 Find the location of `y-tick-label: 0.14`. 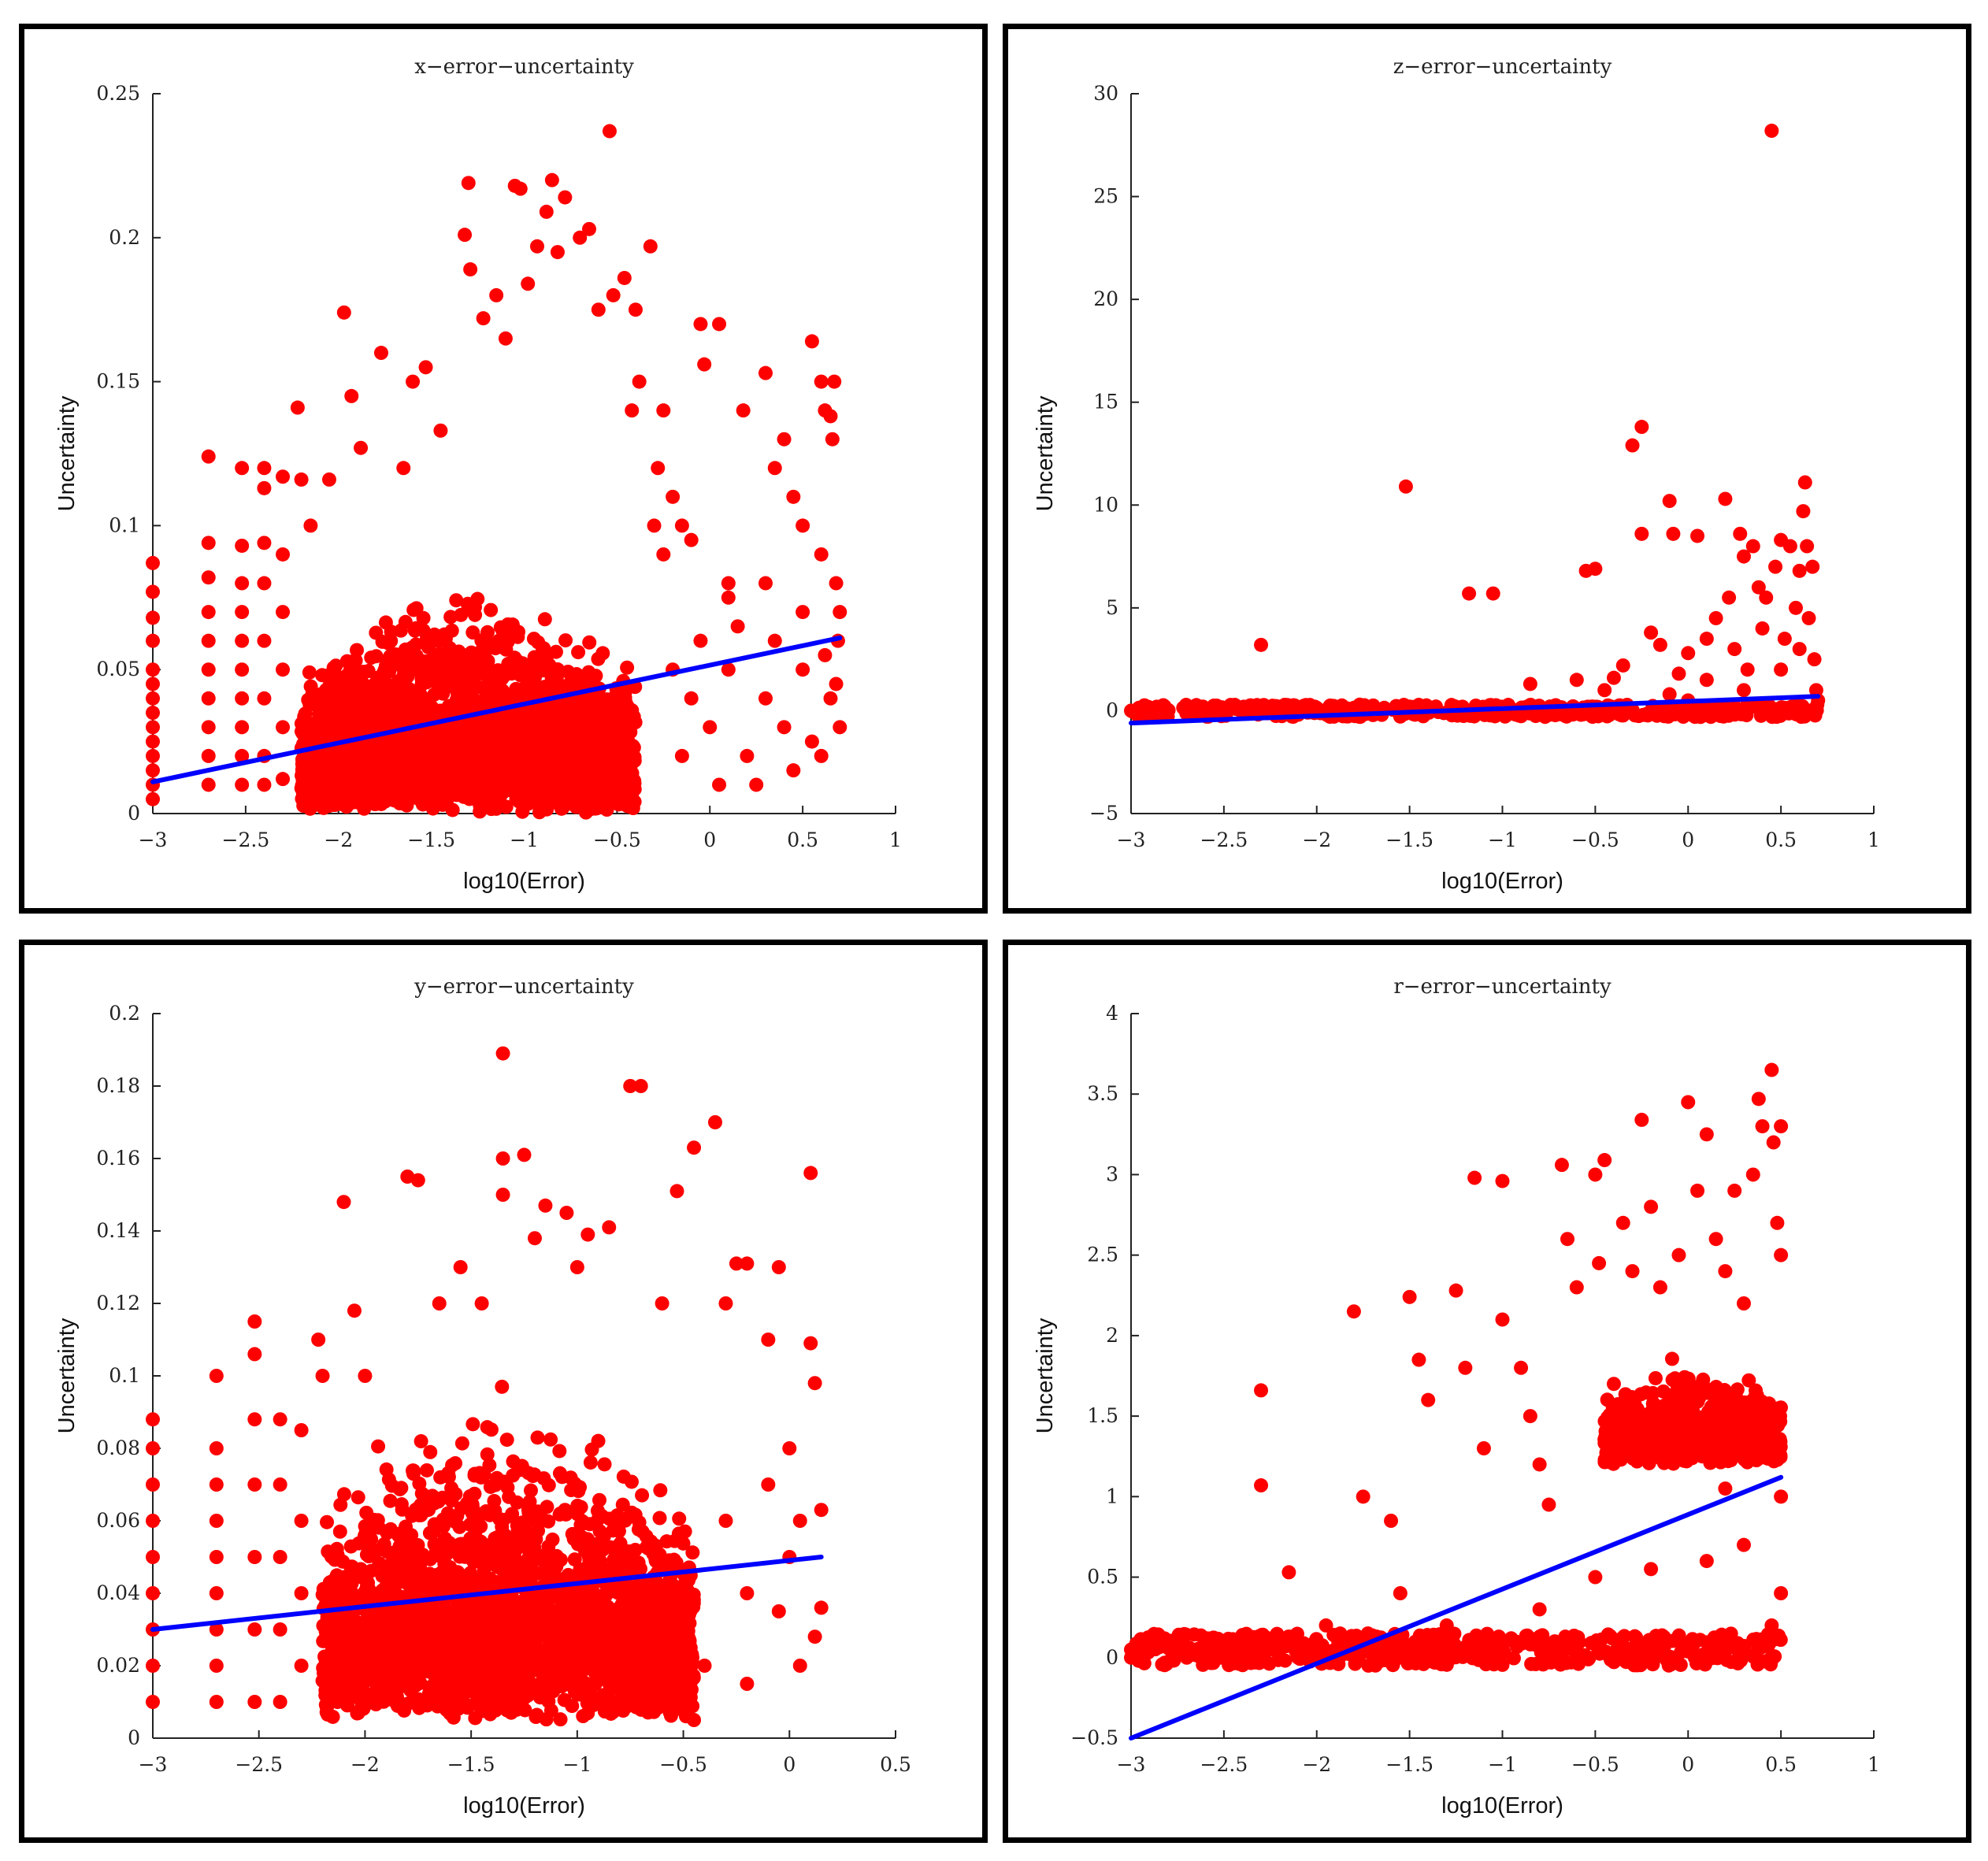

y-tick-label: 0.14 is located at coordinates (118, 1230).